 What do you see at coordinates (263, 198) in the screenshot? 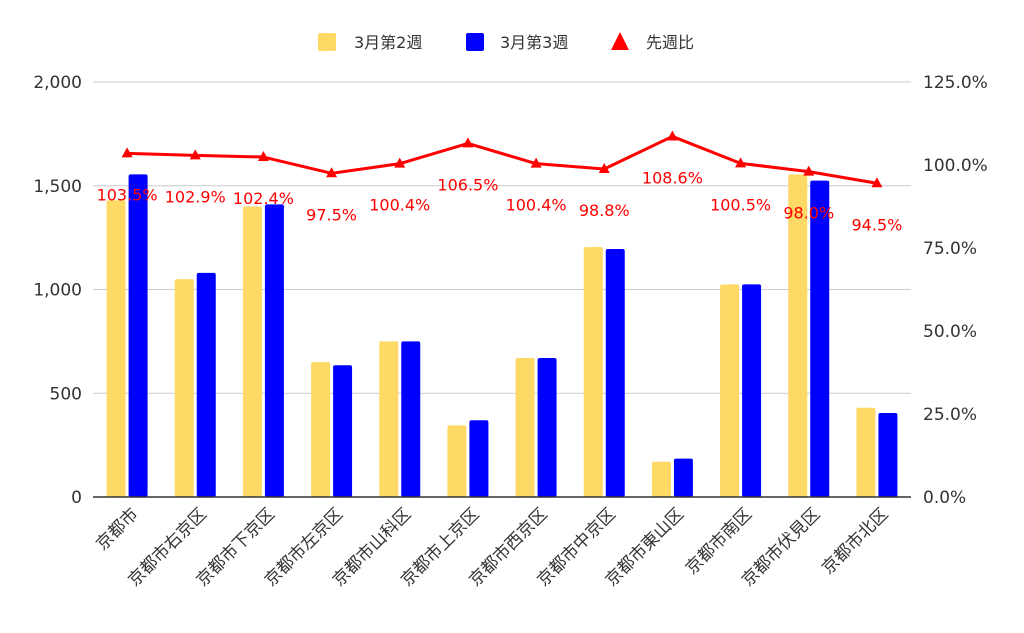
I see `ratio-data-label: 102.4%` at bounding box center [263, 198].